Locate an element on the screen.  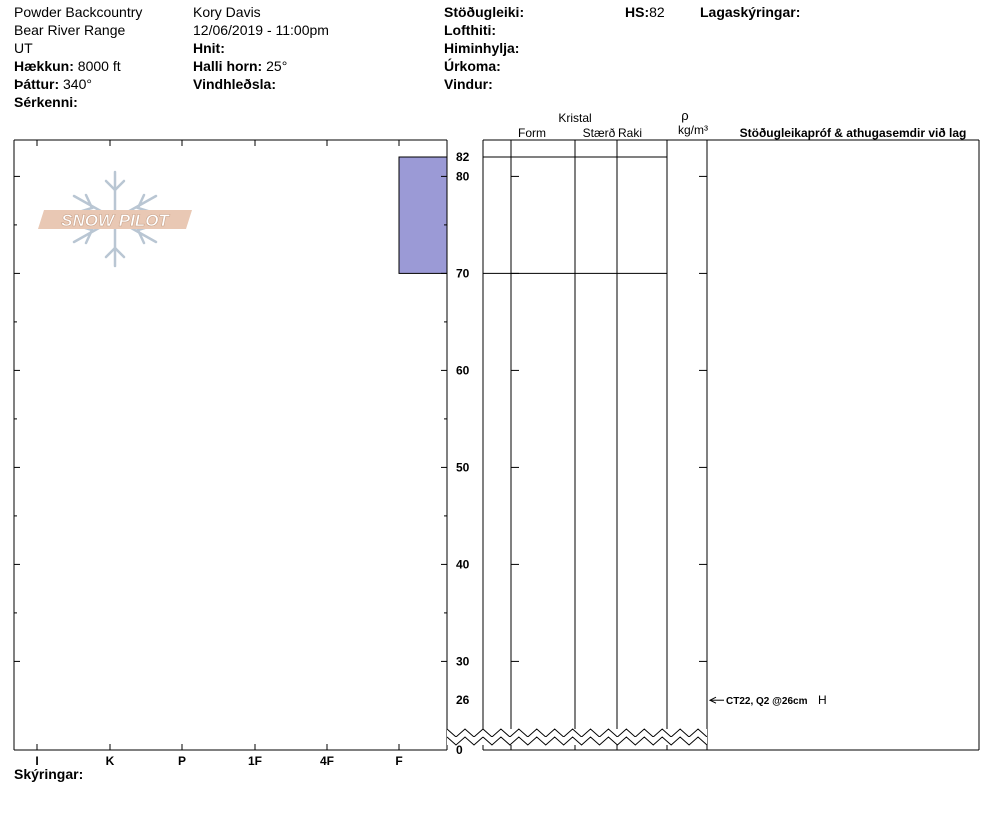
layer-notes-label: Lagaskýringar: is located at coordinates (750, 12).